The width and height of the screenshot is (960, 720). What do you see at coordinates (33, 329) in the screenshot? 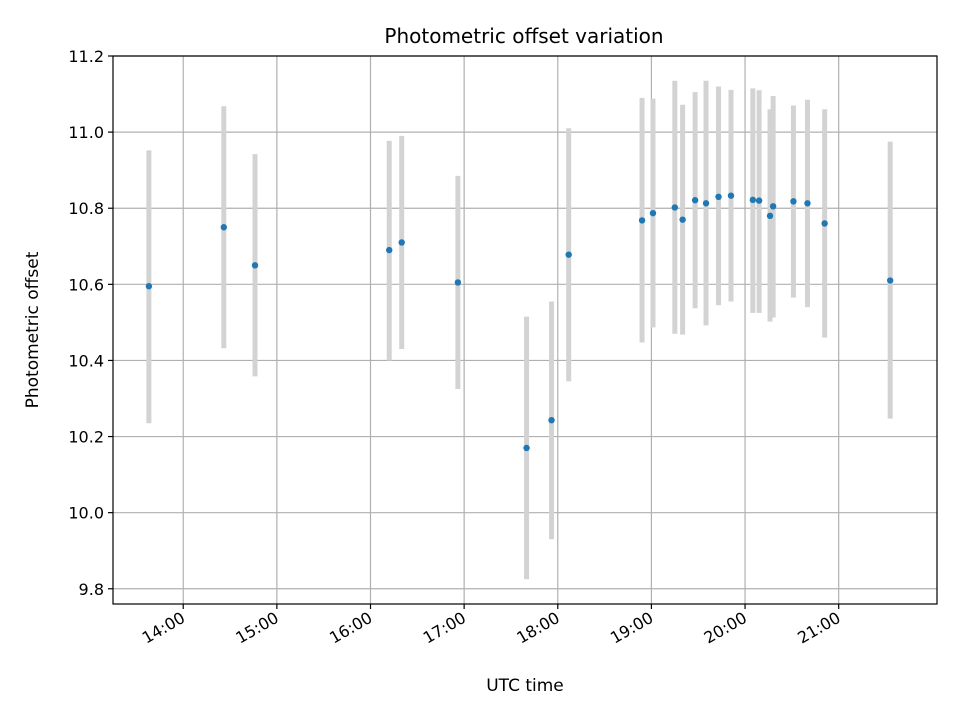
I see `y-axis-label: Photometric offset` at bounding box center [33, 329].